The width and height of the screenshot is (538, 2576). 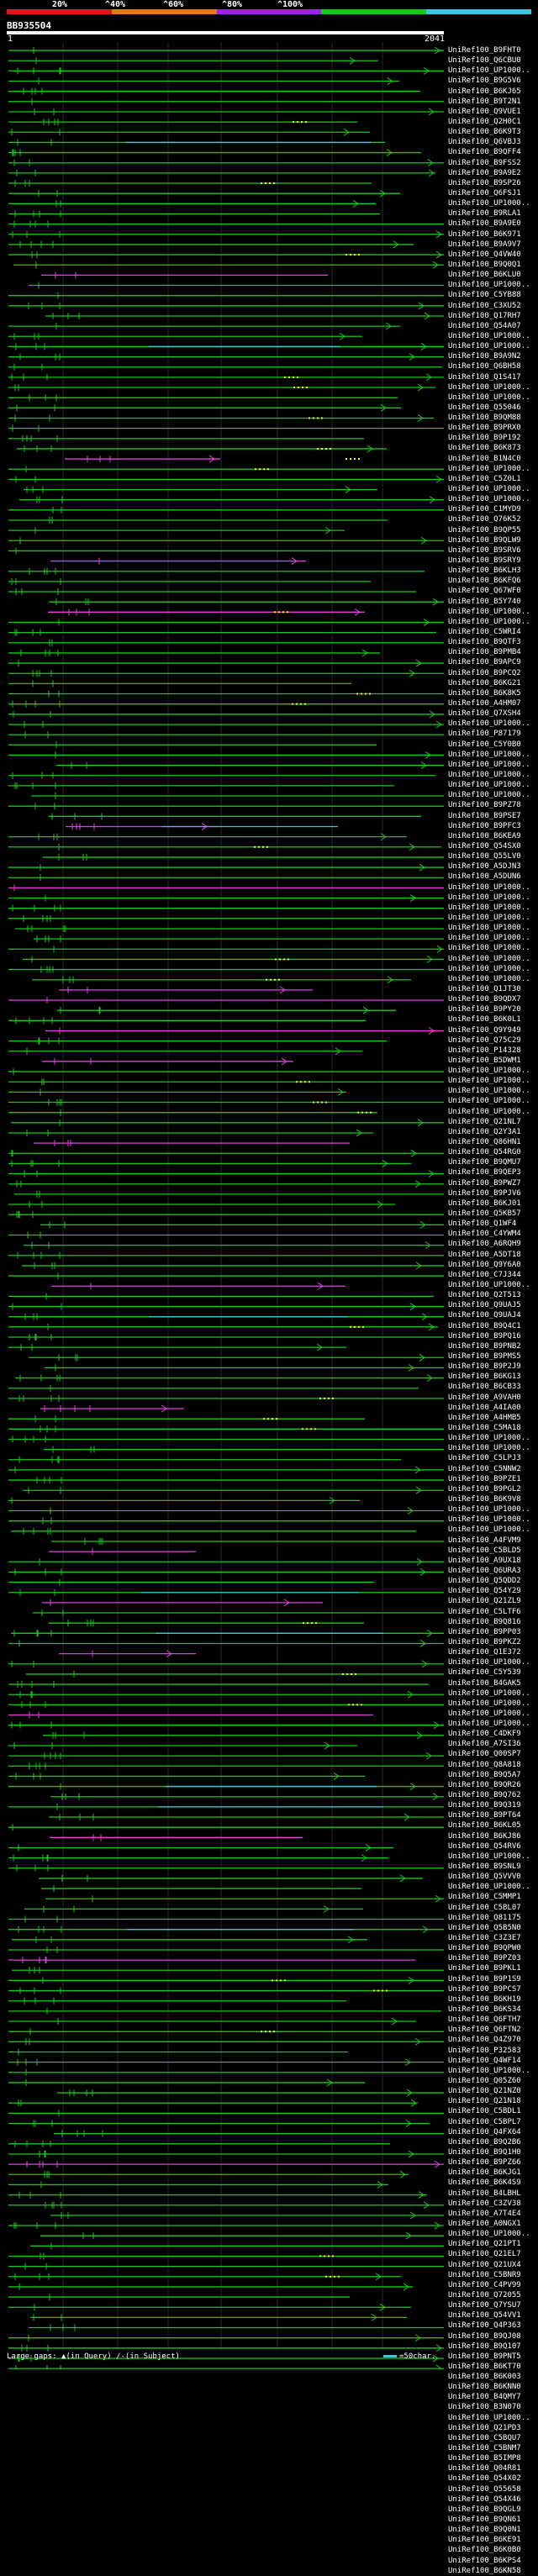 What do you see at coordinates (484, 2479) in the screenshot?
I see `hit-link: UniRef100_Q54X02` at bounding box center [484, 2479].